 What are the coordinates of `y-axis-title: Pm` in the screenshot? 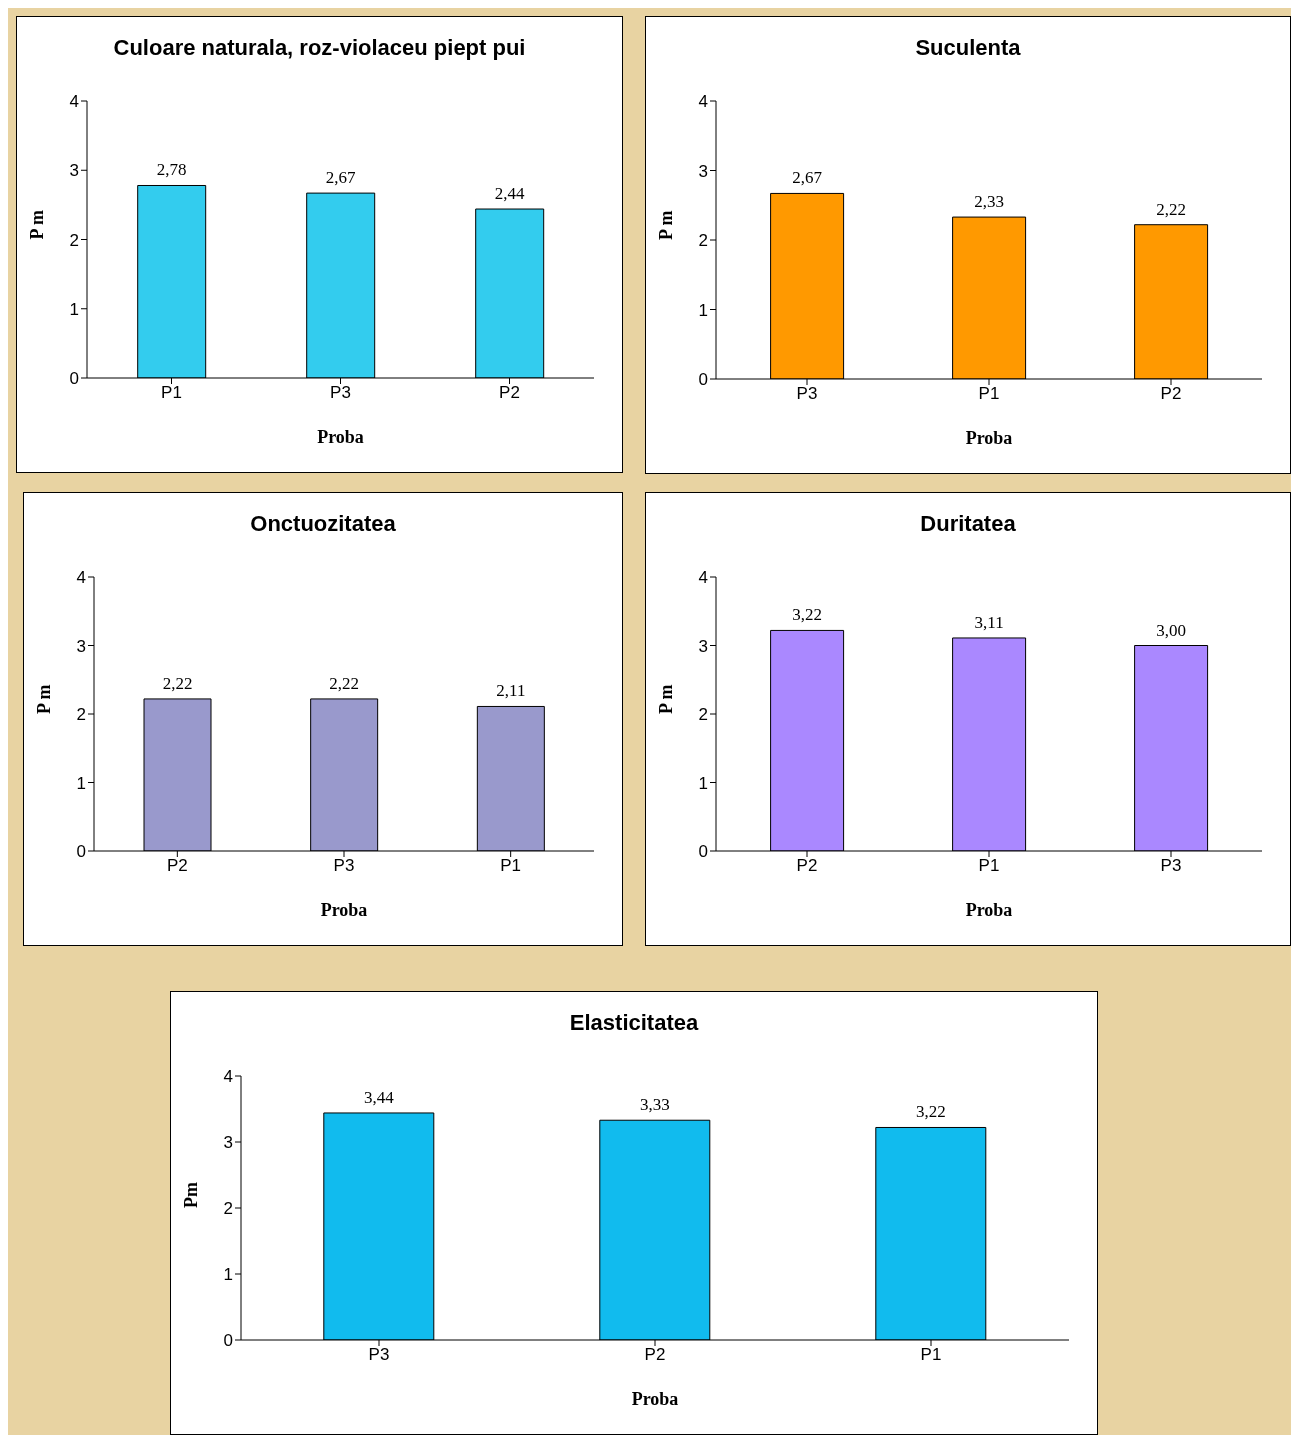 It's located at (191, 1195).